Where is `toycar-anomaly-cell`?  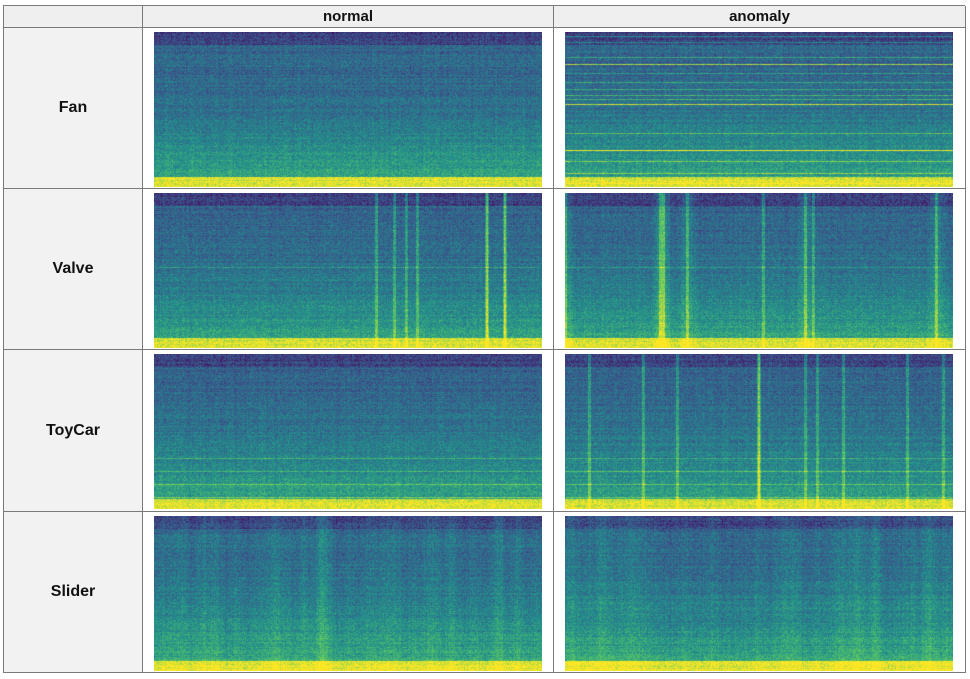
toycar-anomaly-cell is located at coordinates (760, 431).